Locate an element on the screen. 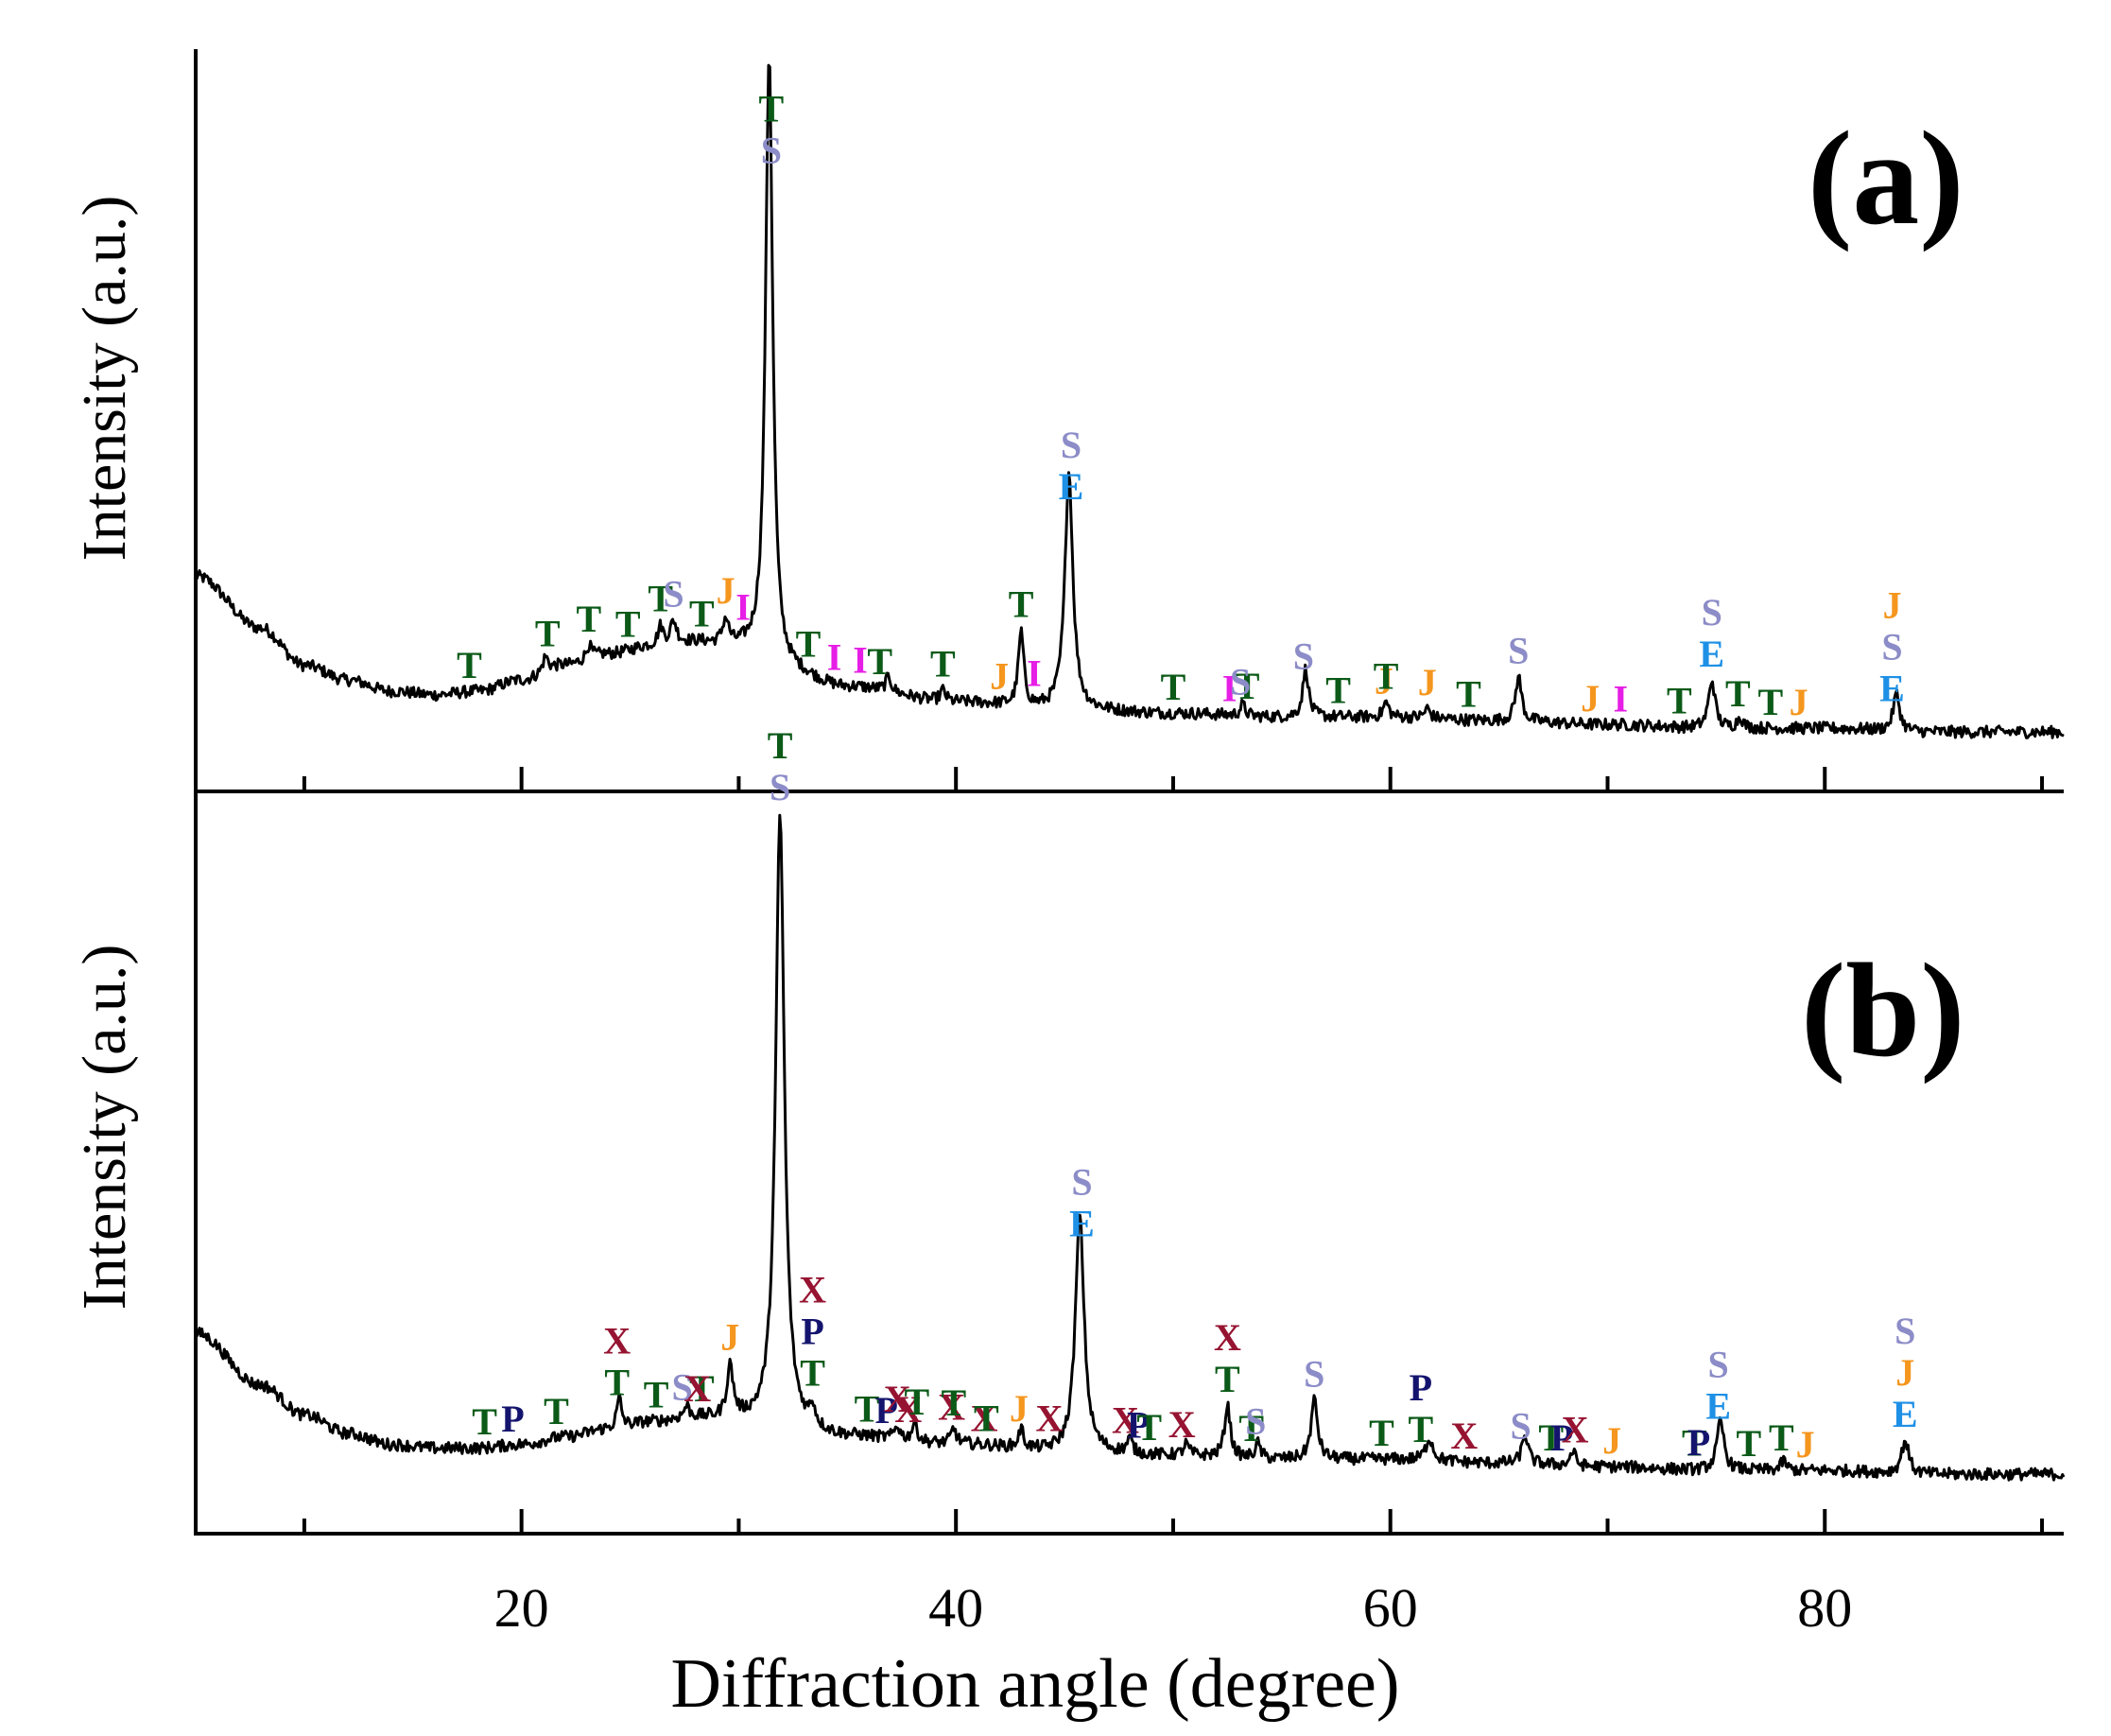 This screenshot has width=2111, height=1736. x-tick-labels: 20 40 60 80 is located at coordinates (1173, 1608).